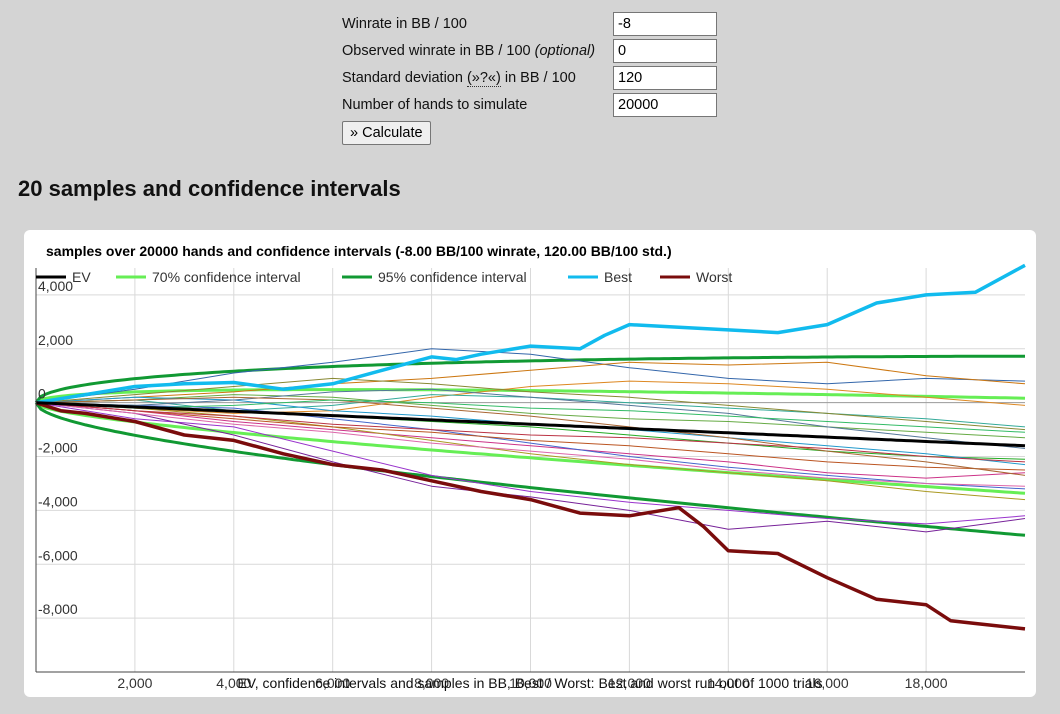 The width and height of the screenshot is (1060, 714). I want to click on observed-winrate-label: Observed winrate in BB / 100 (optional), so click(468, 51).